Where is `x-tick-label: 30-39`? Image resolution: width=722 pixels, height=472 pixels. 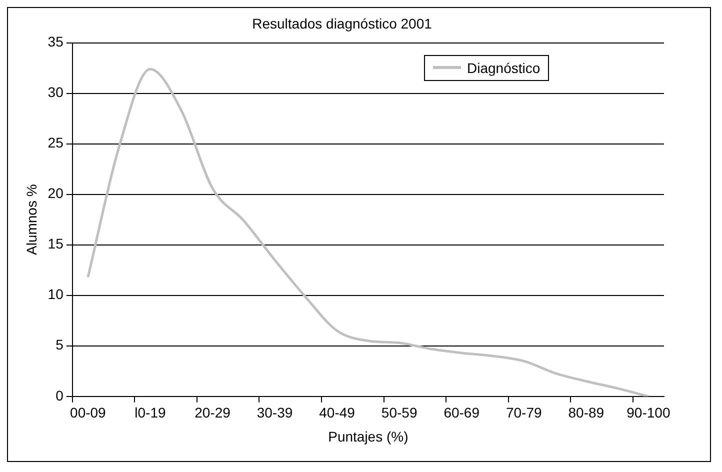
x-tick-label: 30-39 is located at coordinates (274, 412).